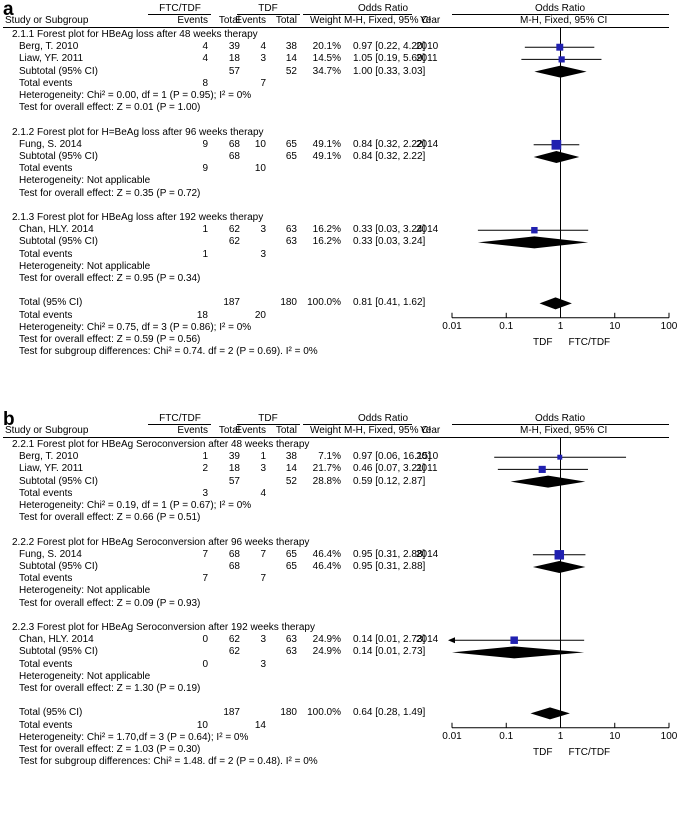 The height and width of the screenshot is (825, 685). What do you see at coordinates (179, 424) in the screenshot?
I see `header-underline-group1` at bounding box center [179, 424].